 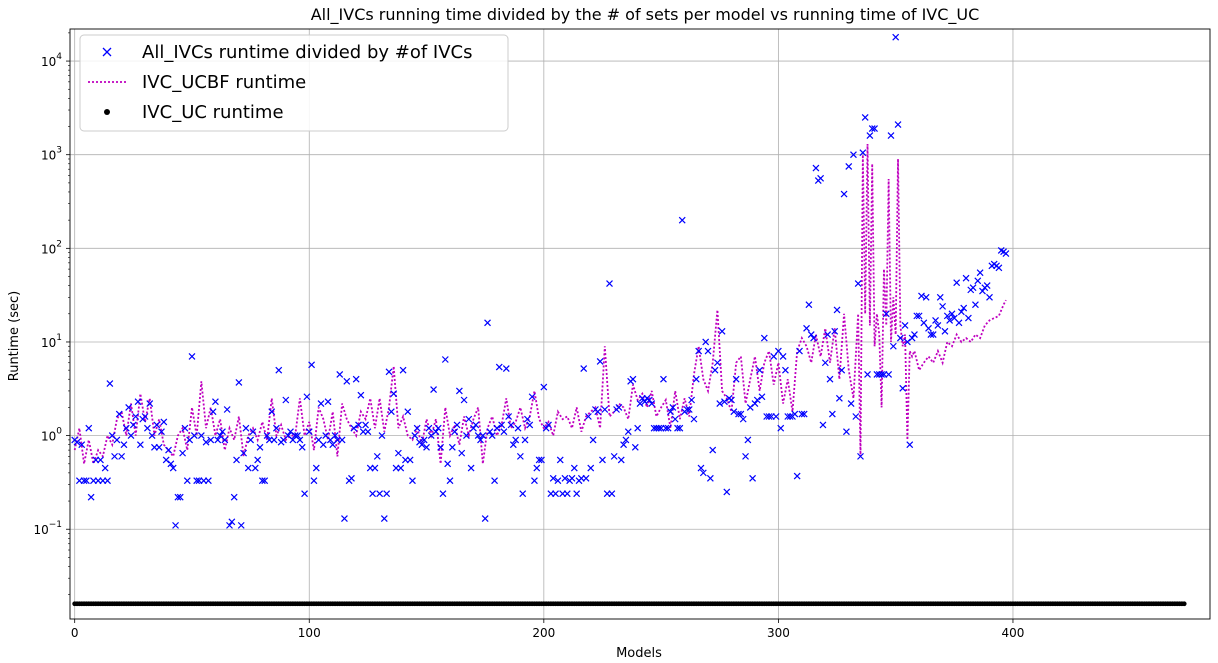 What do you see at coordinates (59, 244) in the screenshot?
I see `y-tick-label-exponent: 2` at bounding box center [59, 244].